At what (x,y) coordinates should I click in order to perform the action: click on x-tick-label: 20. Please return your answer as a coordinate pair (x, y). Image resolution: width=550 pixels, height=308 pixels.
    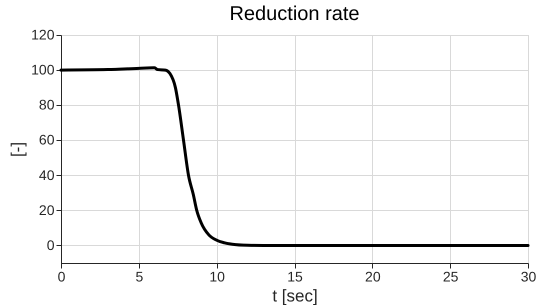
    Looking at the image, I should click on (373, 276).